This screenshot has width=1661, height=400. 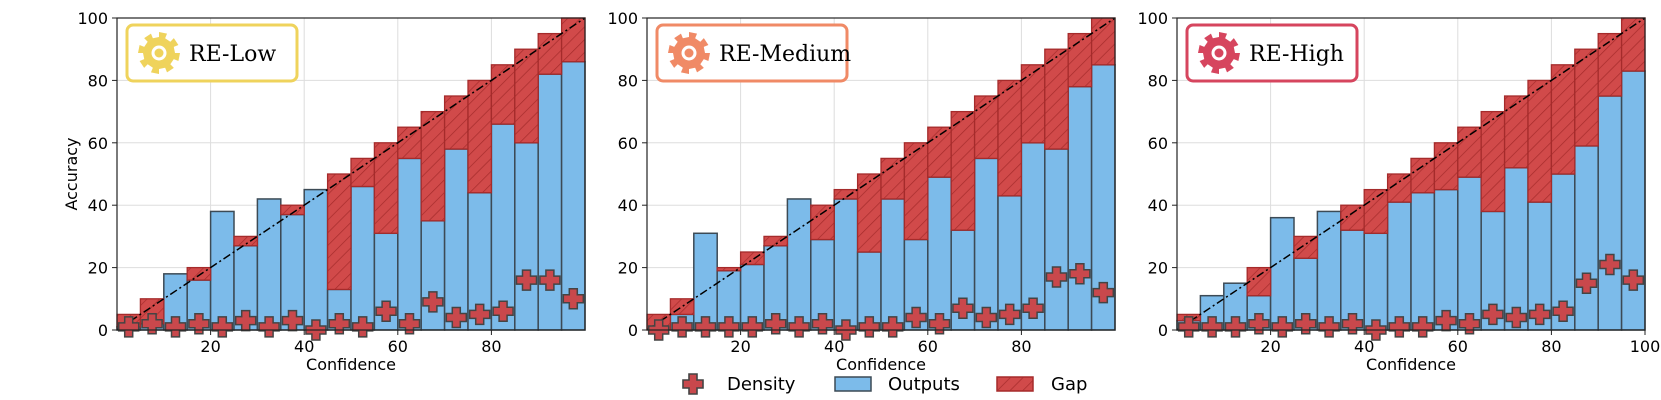 What do you see at coordinates (1158, 205) in the screenshot?
I see `y-tick-label: 40` at bounding box center [1158, 205].